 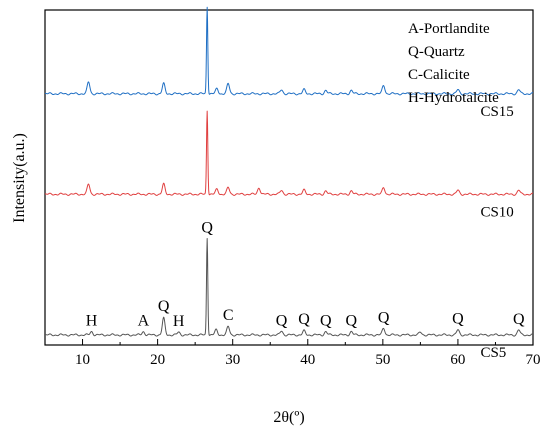 I want to click on peak-annotation: C, so click(x=228, y=315).